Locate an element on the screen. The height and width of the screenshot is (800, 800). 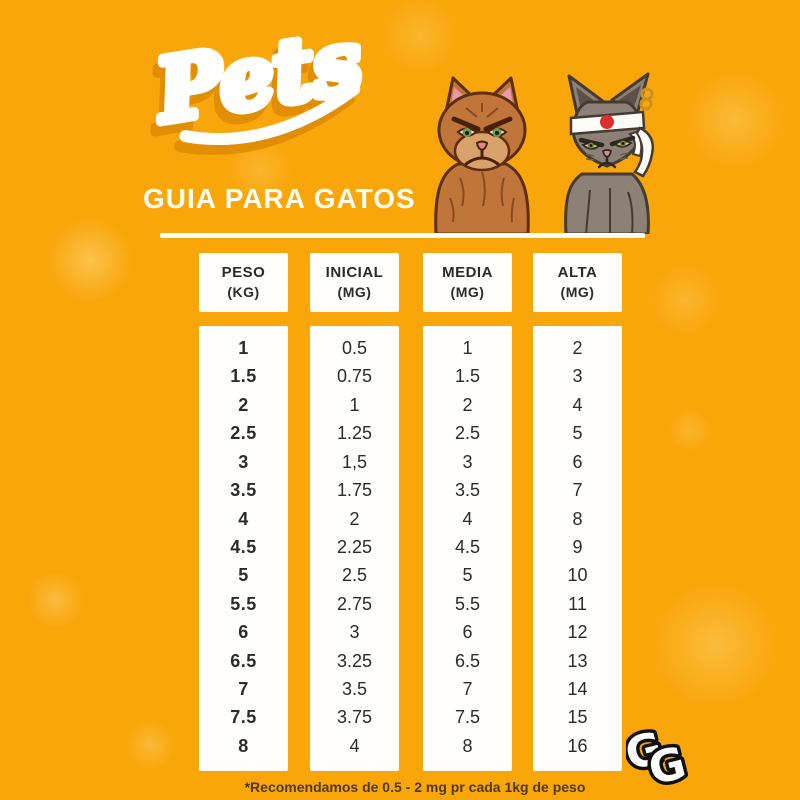
table-cell: 9 is located at coordinates (577, 546).